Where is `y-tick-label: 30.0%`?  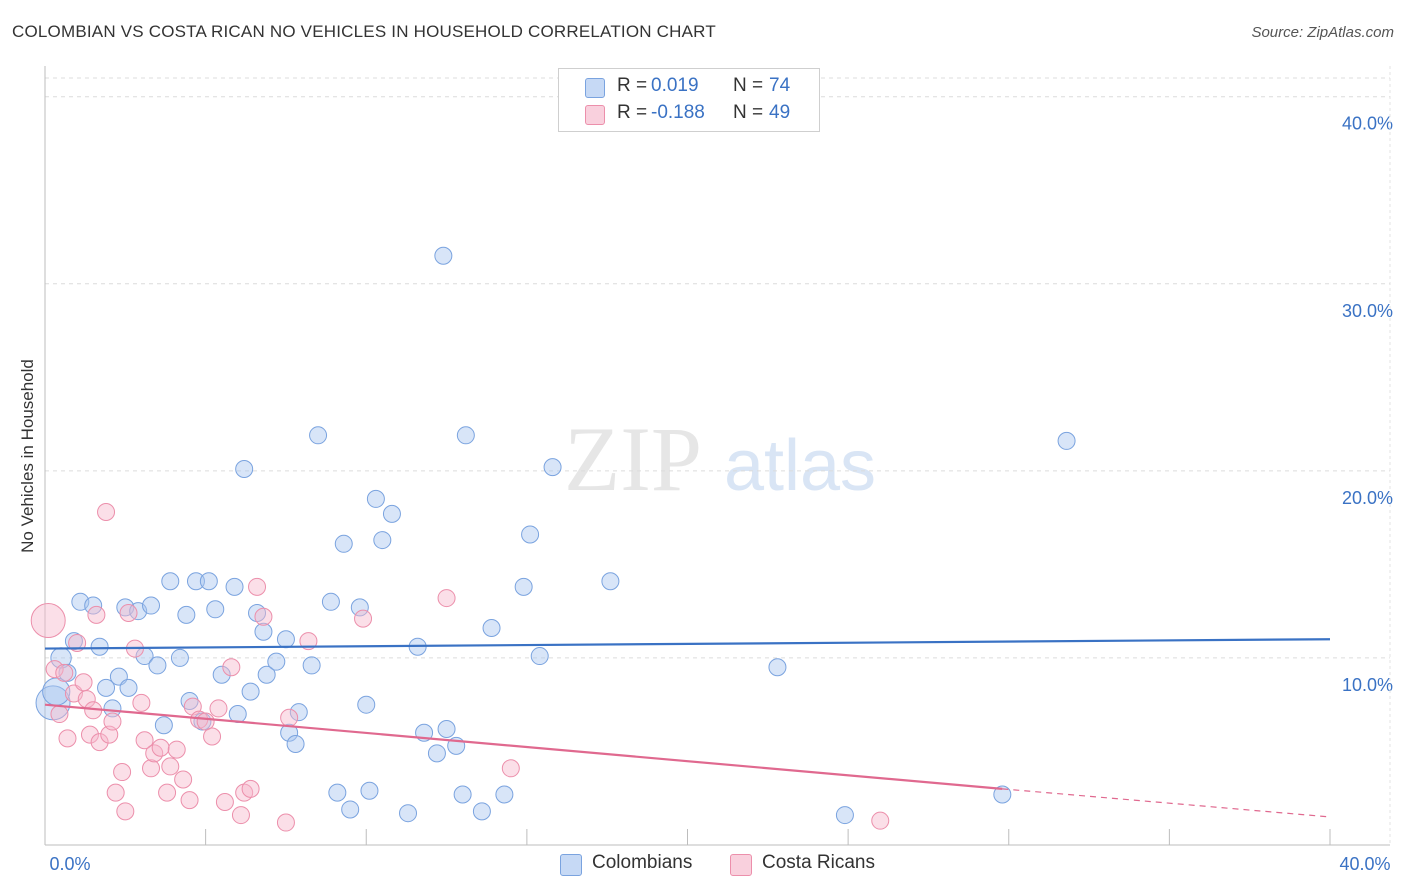 y-tick-label: 30.0% is located at coordinates (1367, 311).